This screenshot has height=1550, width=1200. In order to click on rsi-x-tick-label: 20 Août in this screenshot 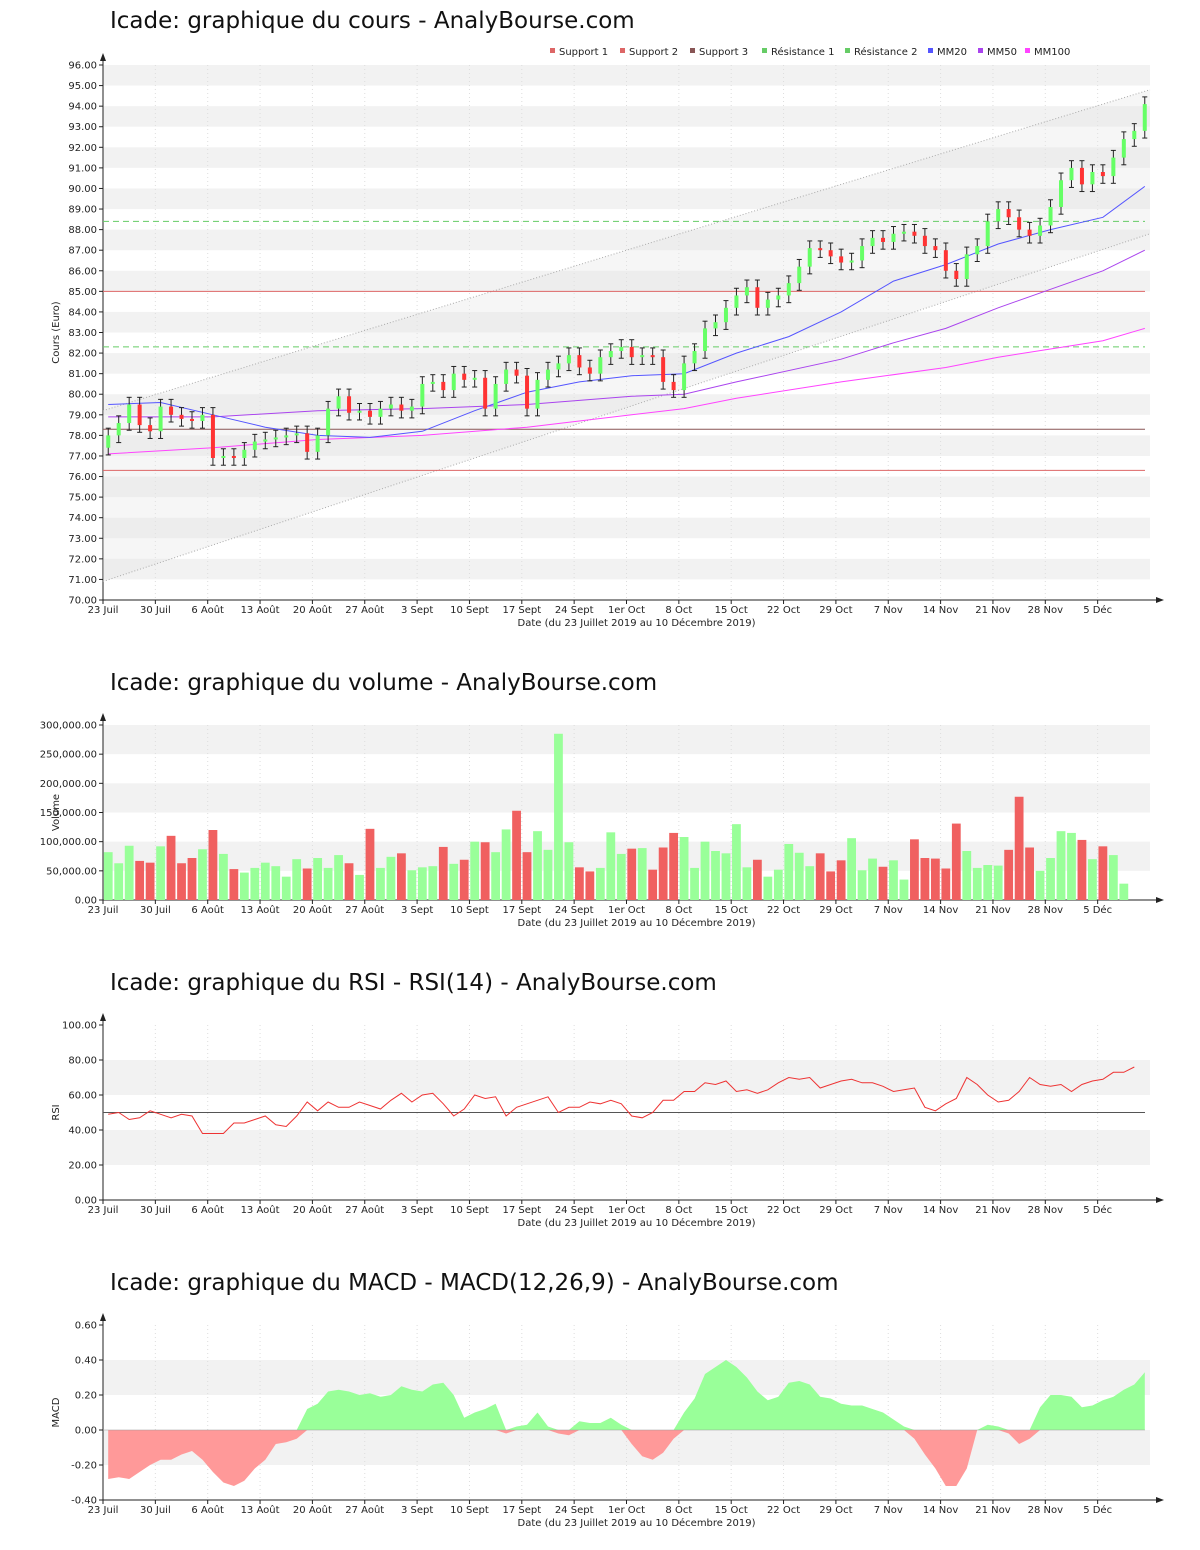, I will do `click(312, 1210)`.